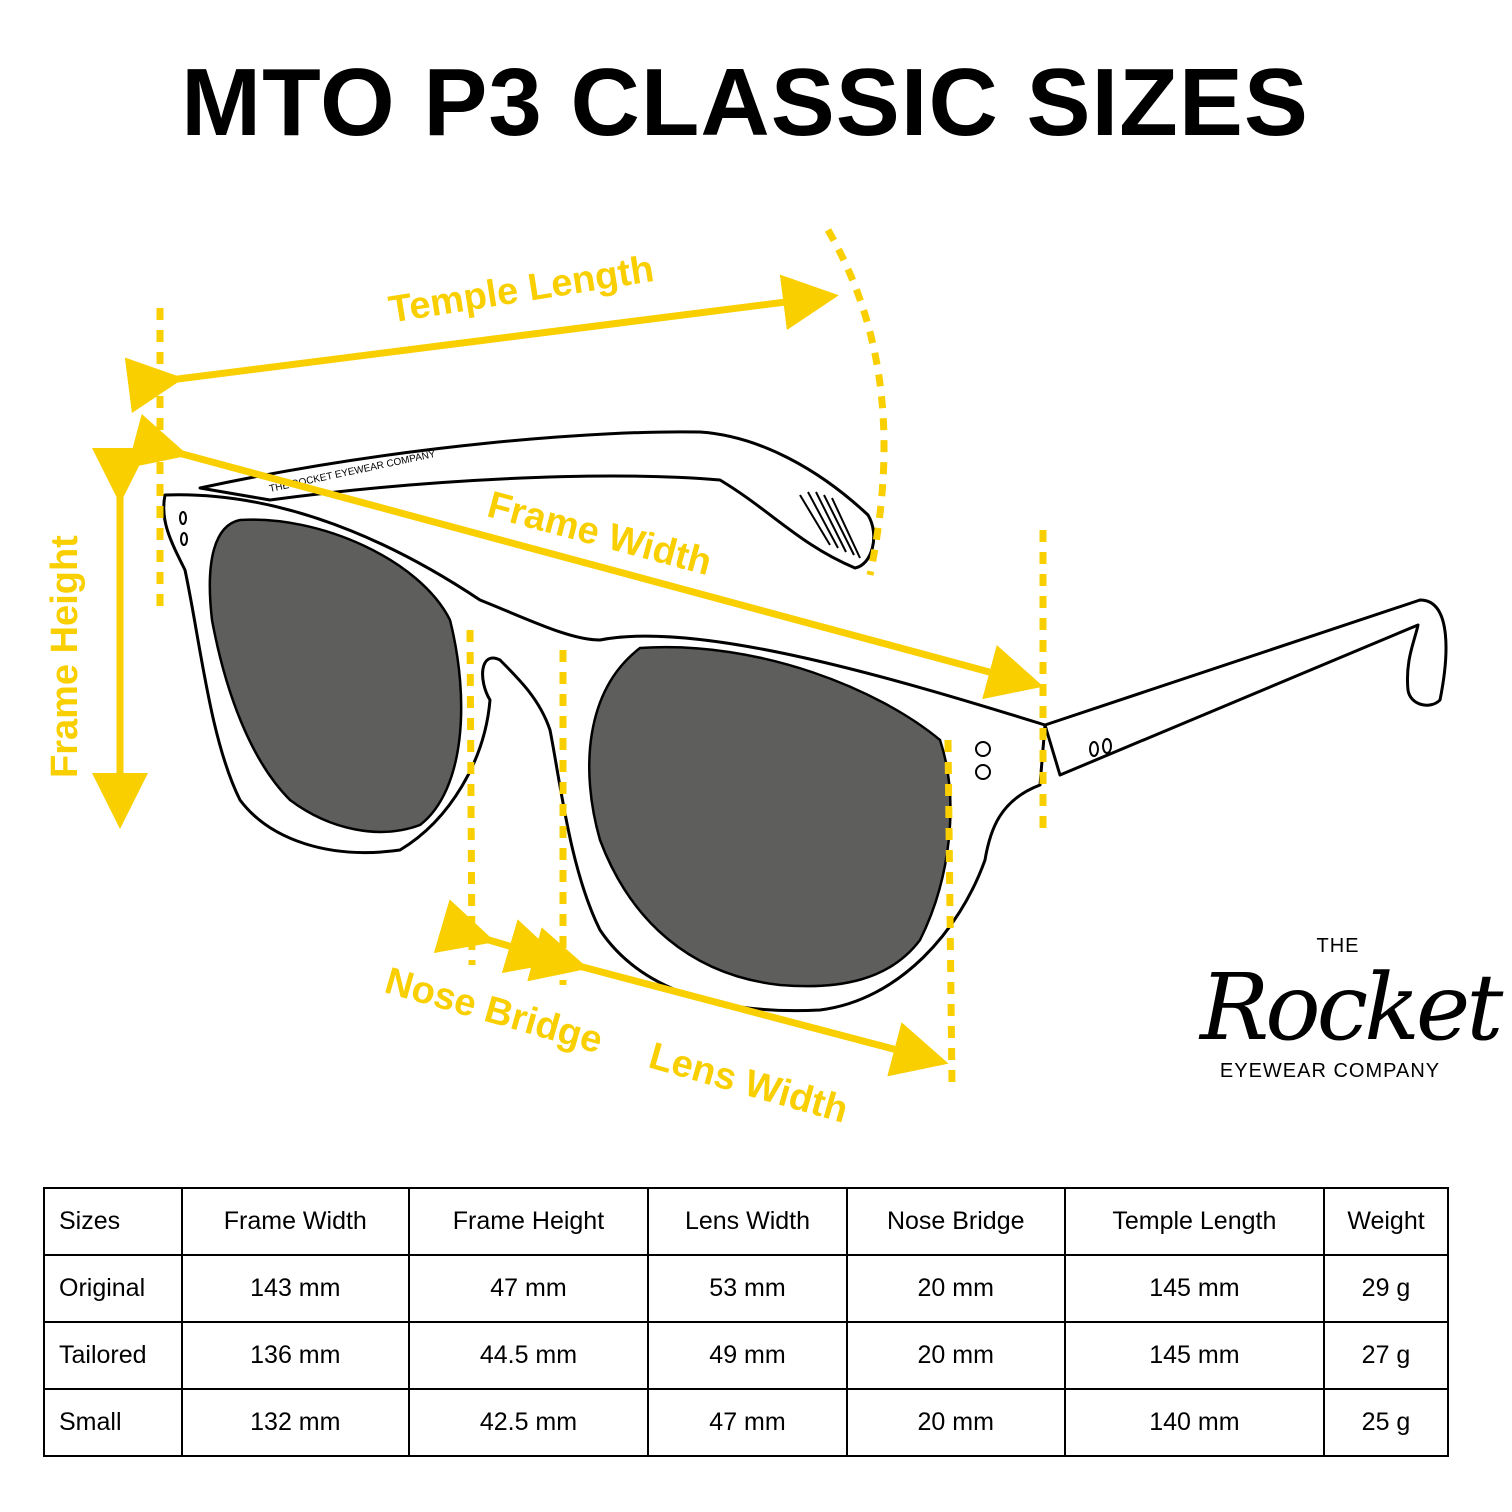 The width and height of the screenshot is (1512, 1512). I want to click on table-cell: Original, so click(113, 1288).